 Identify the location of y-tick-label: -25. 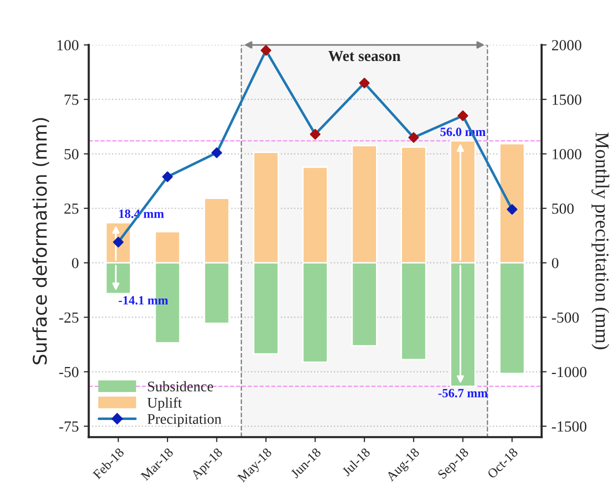
(68, 317).